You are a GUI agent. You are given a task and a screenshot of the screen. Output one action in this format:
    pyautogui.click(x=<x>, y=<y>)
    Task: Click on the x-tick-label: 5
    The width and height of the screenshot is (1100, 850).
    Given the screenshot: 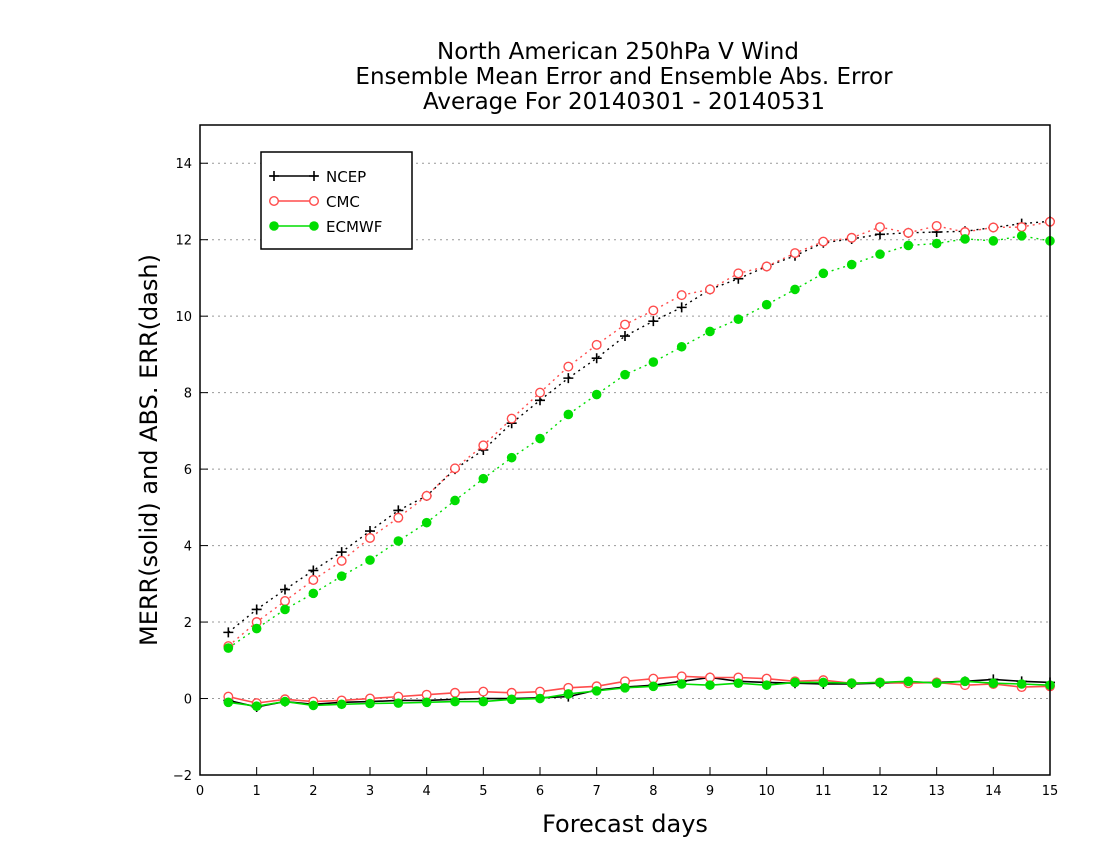 What is the action you would take?
    pyautogui.click(x=483, y=791)
    